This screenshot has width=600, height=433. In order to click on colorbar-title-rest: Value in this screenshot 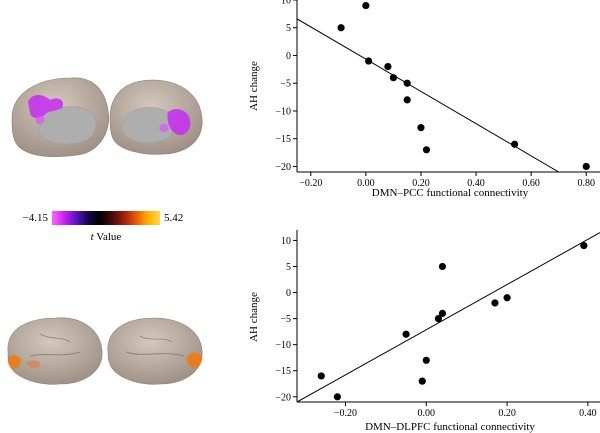, I will do `click(108, 237)`.